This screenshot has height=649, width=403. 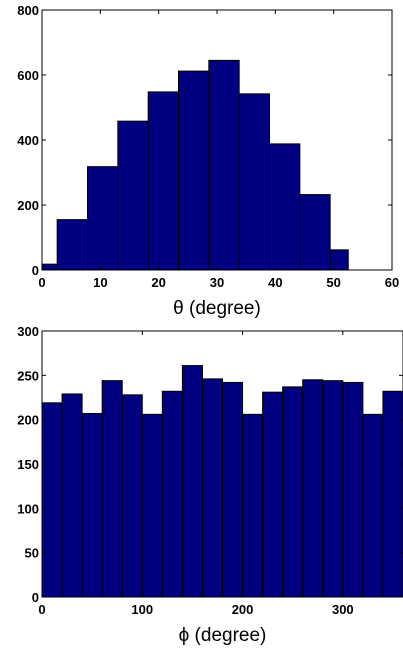 I want to click on x-tick-label: 100, so click(x=142, y=609).